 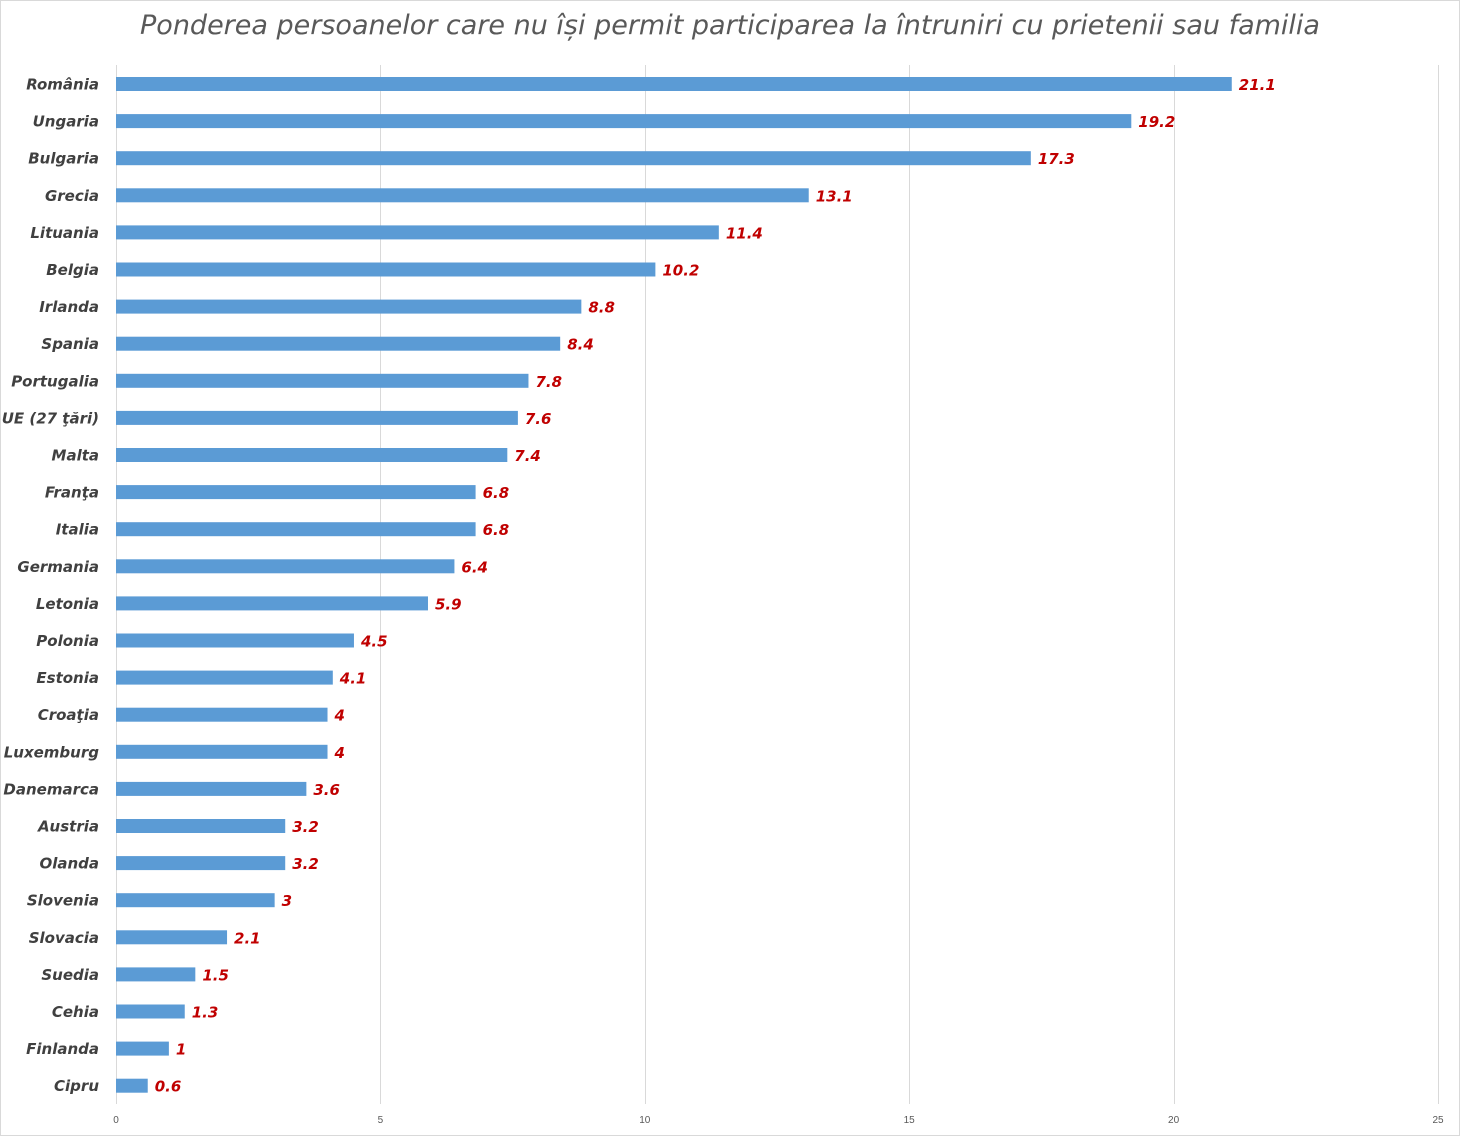 What do you see at coordinates (778, 1120) in the screenshot?
I see `x-axis-ticks: 0 5 10 15 20 25` at bounding box center [778, 1120].